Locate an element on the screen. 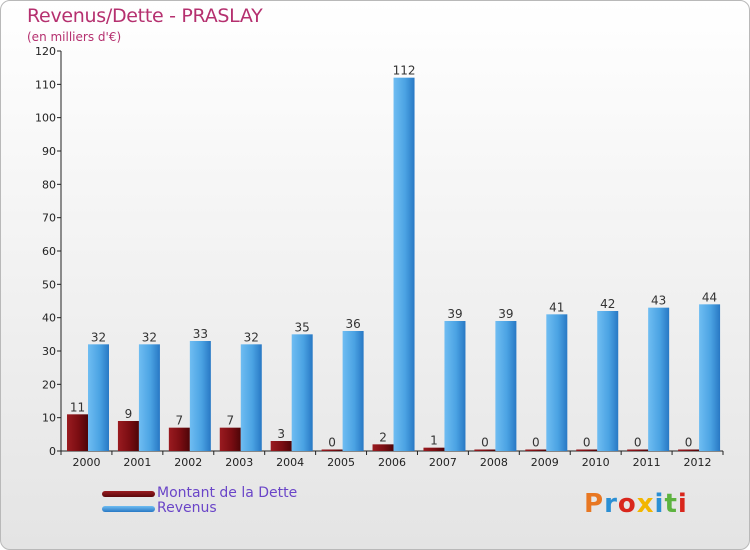 Image resolution: width=750 pixels, height=550 pixels. data-label-revenus-2003: 32 is located at coordinates (251, 337).